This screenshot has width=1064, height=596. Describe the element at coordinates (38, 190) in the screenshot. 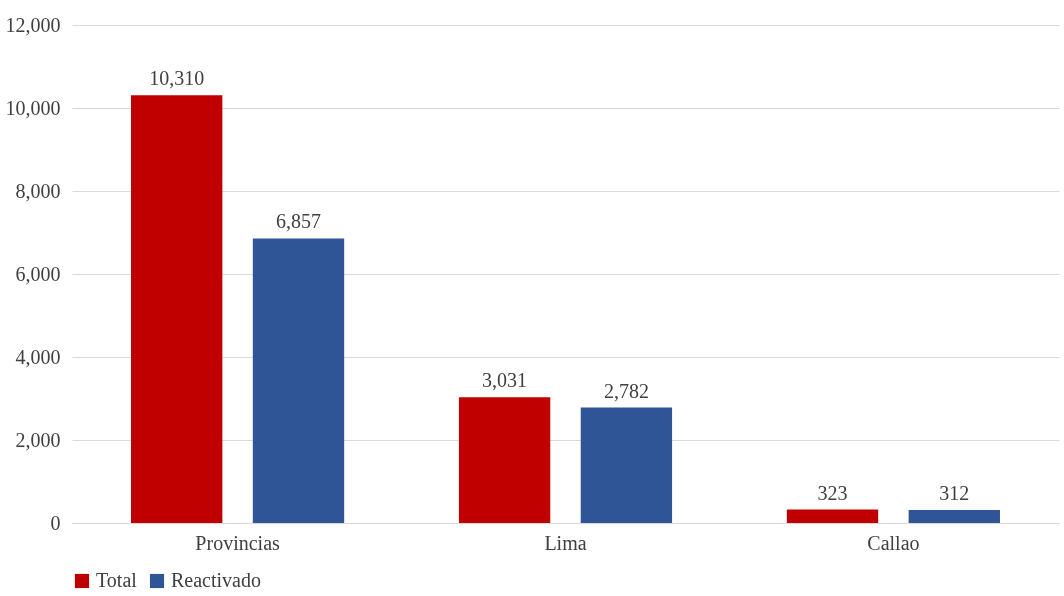

I see `y-tick-label: 8,000` at that location.